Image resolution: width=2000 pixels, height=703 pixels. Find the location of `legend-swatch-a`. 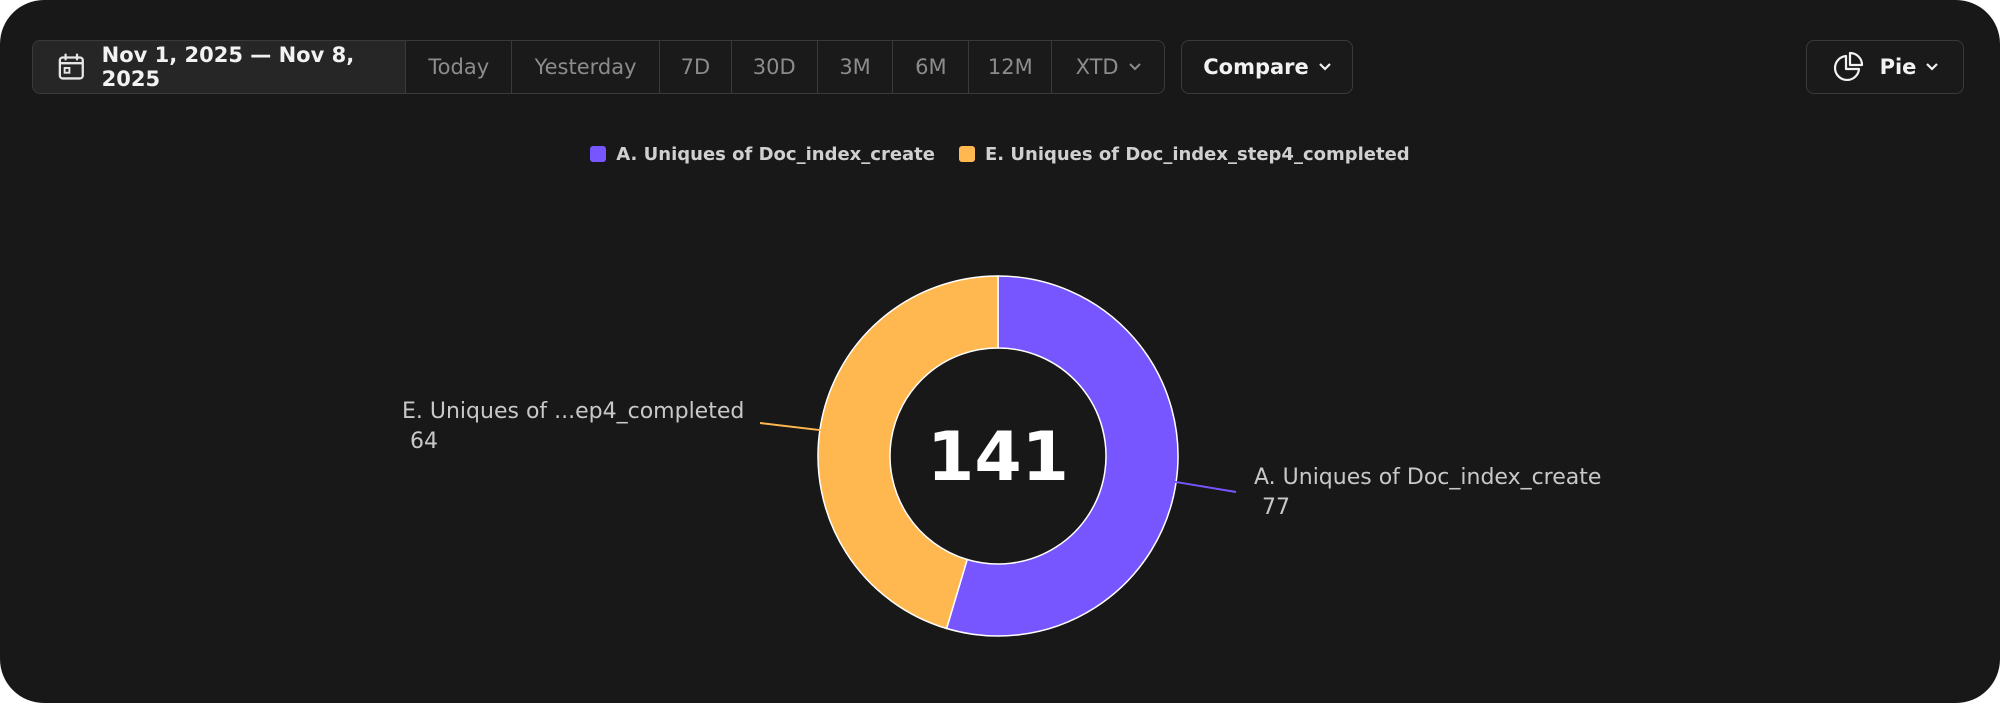

legend-swatch-a is located at coordinates (598, 154).